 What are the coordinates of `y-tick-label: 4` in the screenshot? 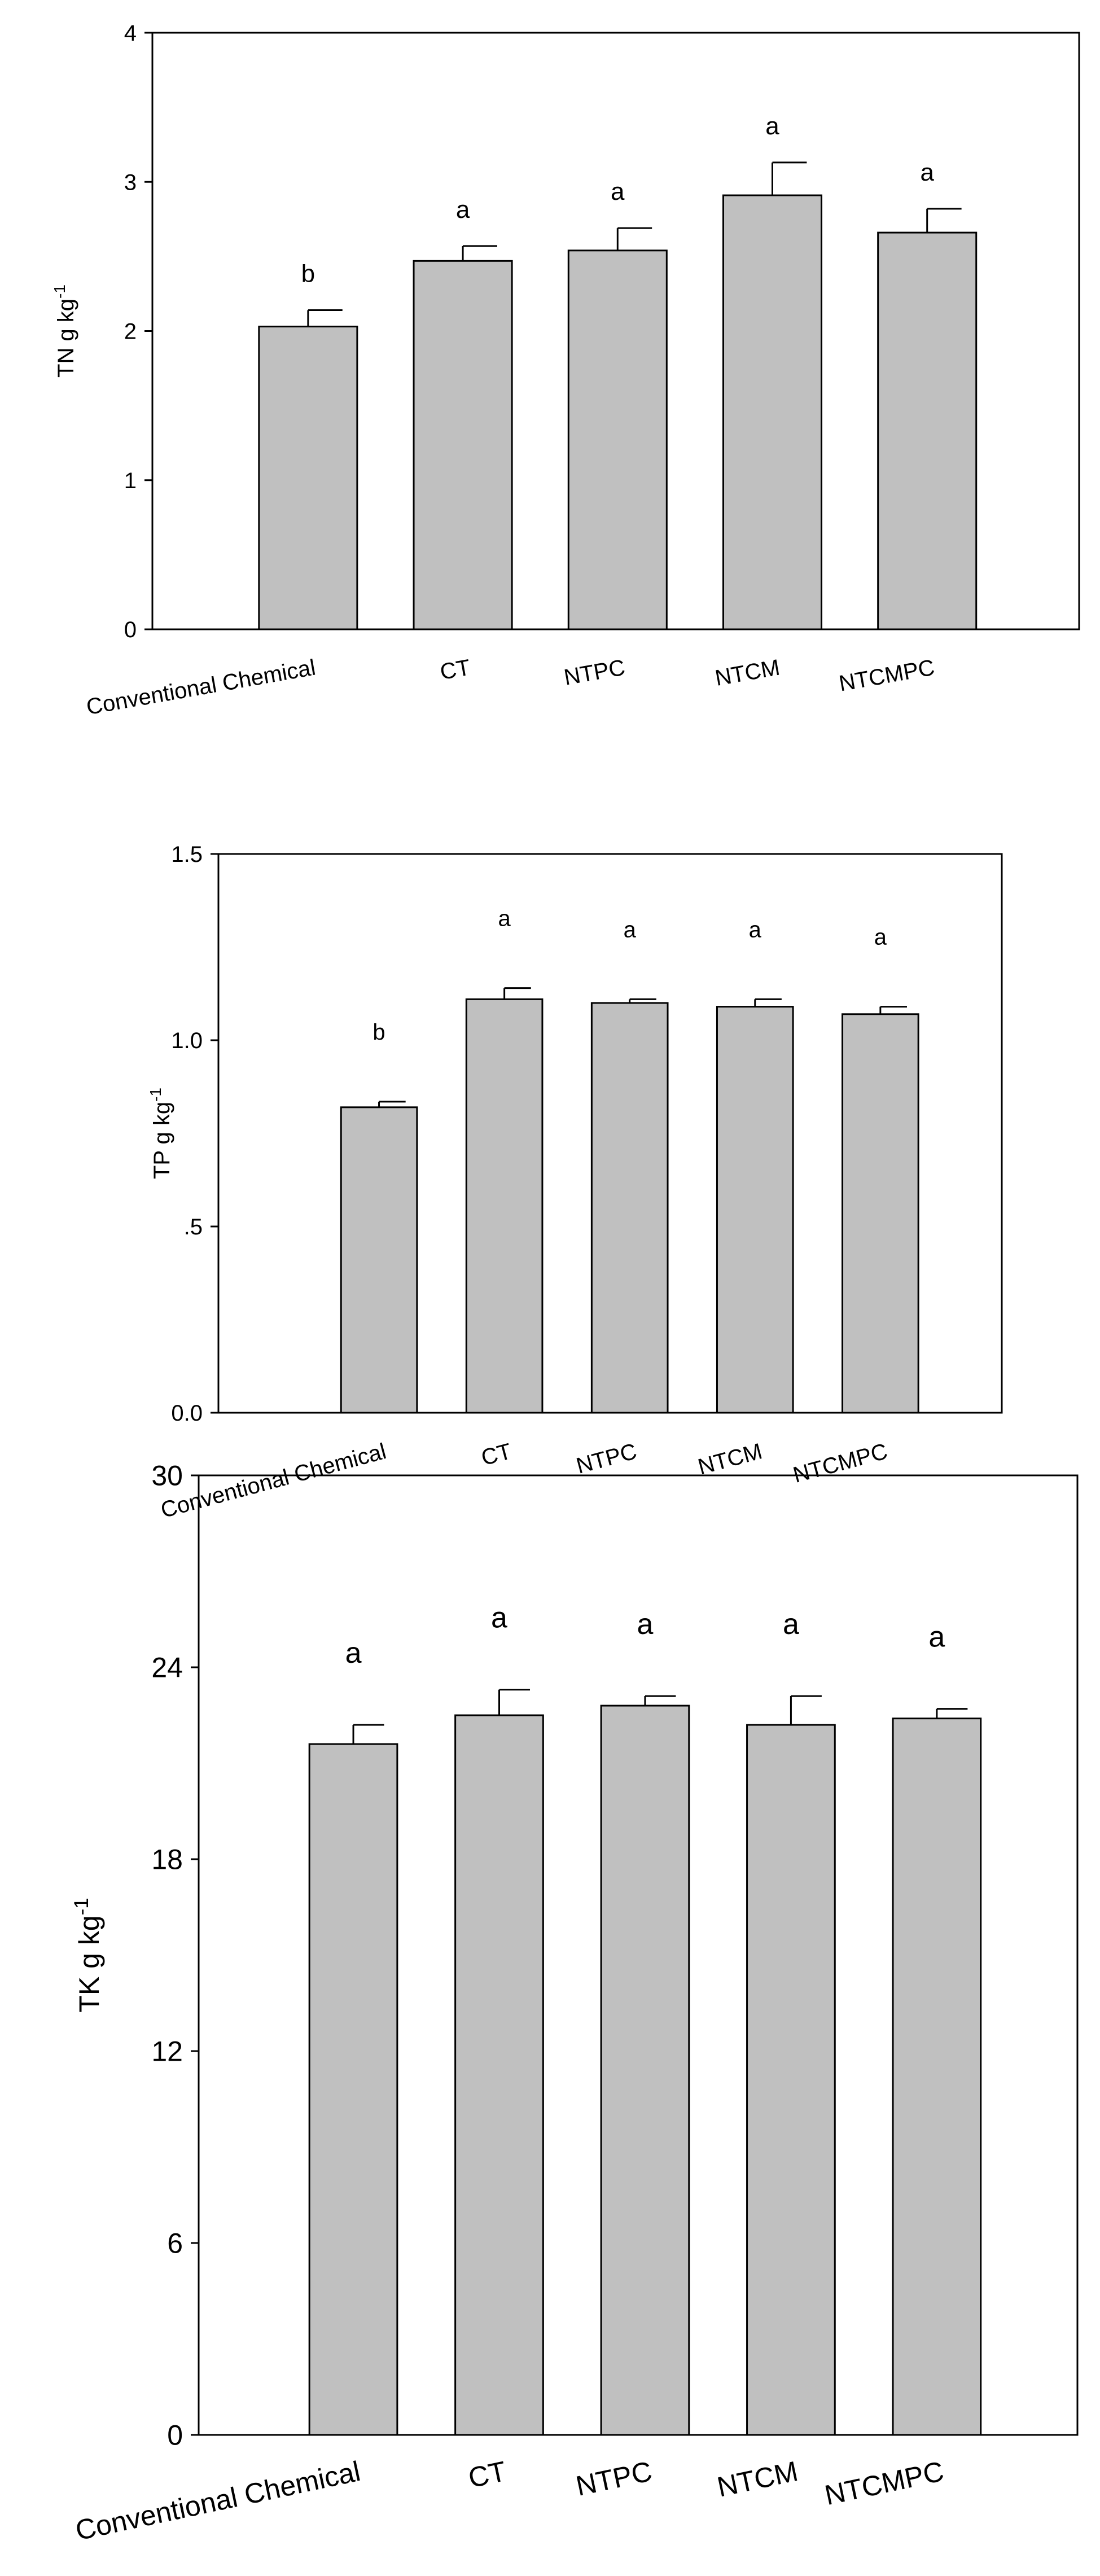 It's located at (130, 33).